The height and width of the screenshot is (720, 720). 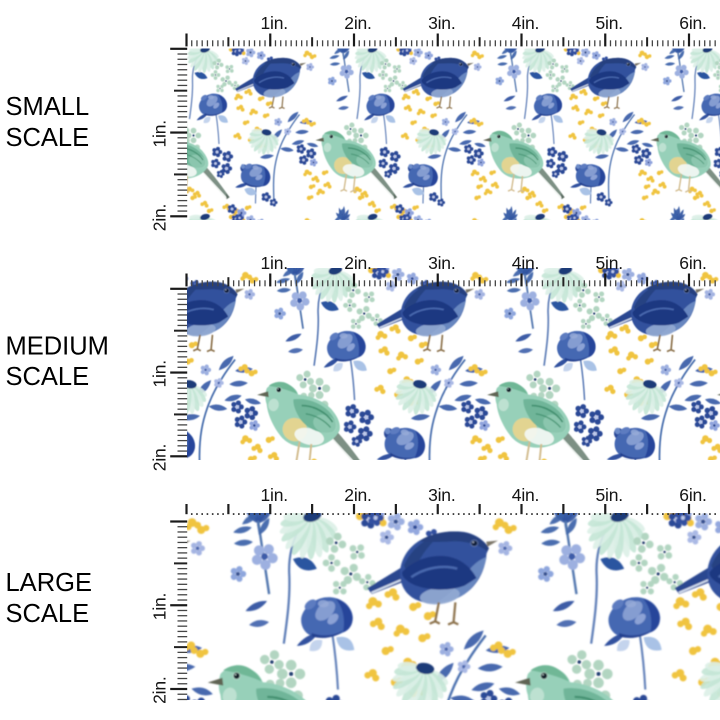 I want to click on svg-text: MEDIUM, so click(x=57, y=347).